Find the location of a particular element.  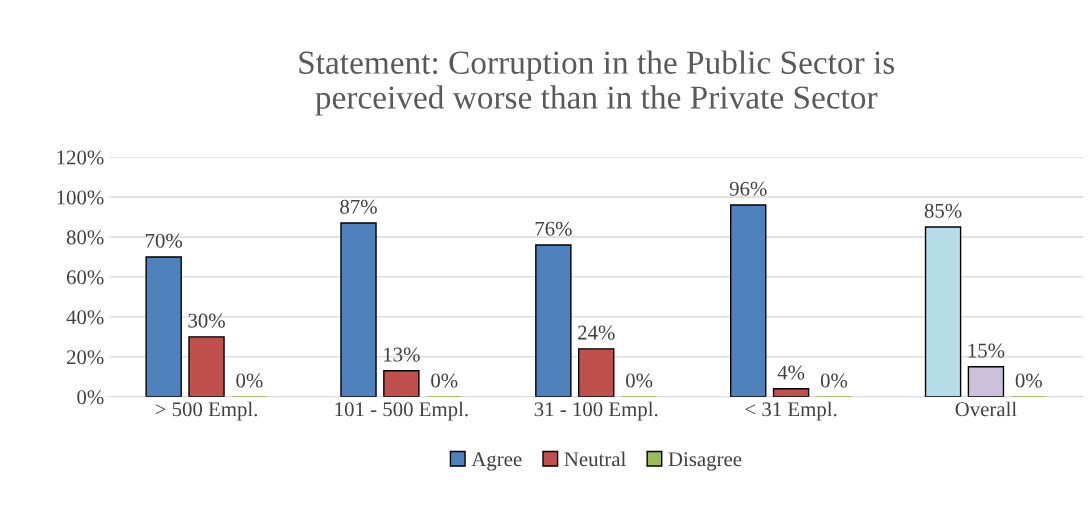

x-tick-label: < 31 Empl. is located at coordinates (791, 411).